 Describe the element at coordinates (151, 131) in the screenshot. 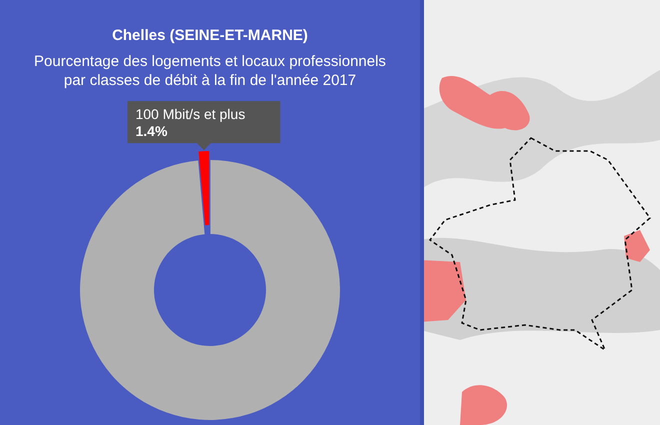

I see `data-label: 1.4%` at that location.